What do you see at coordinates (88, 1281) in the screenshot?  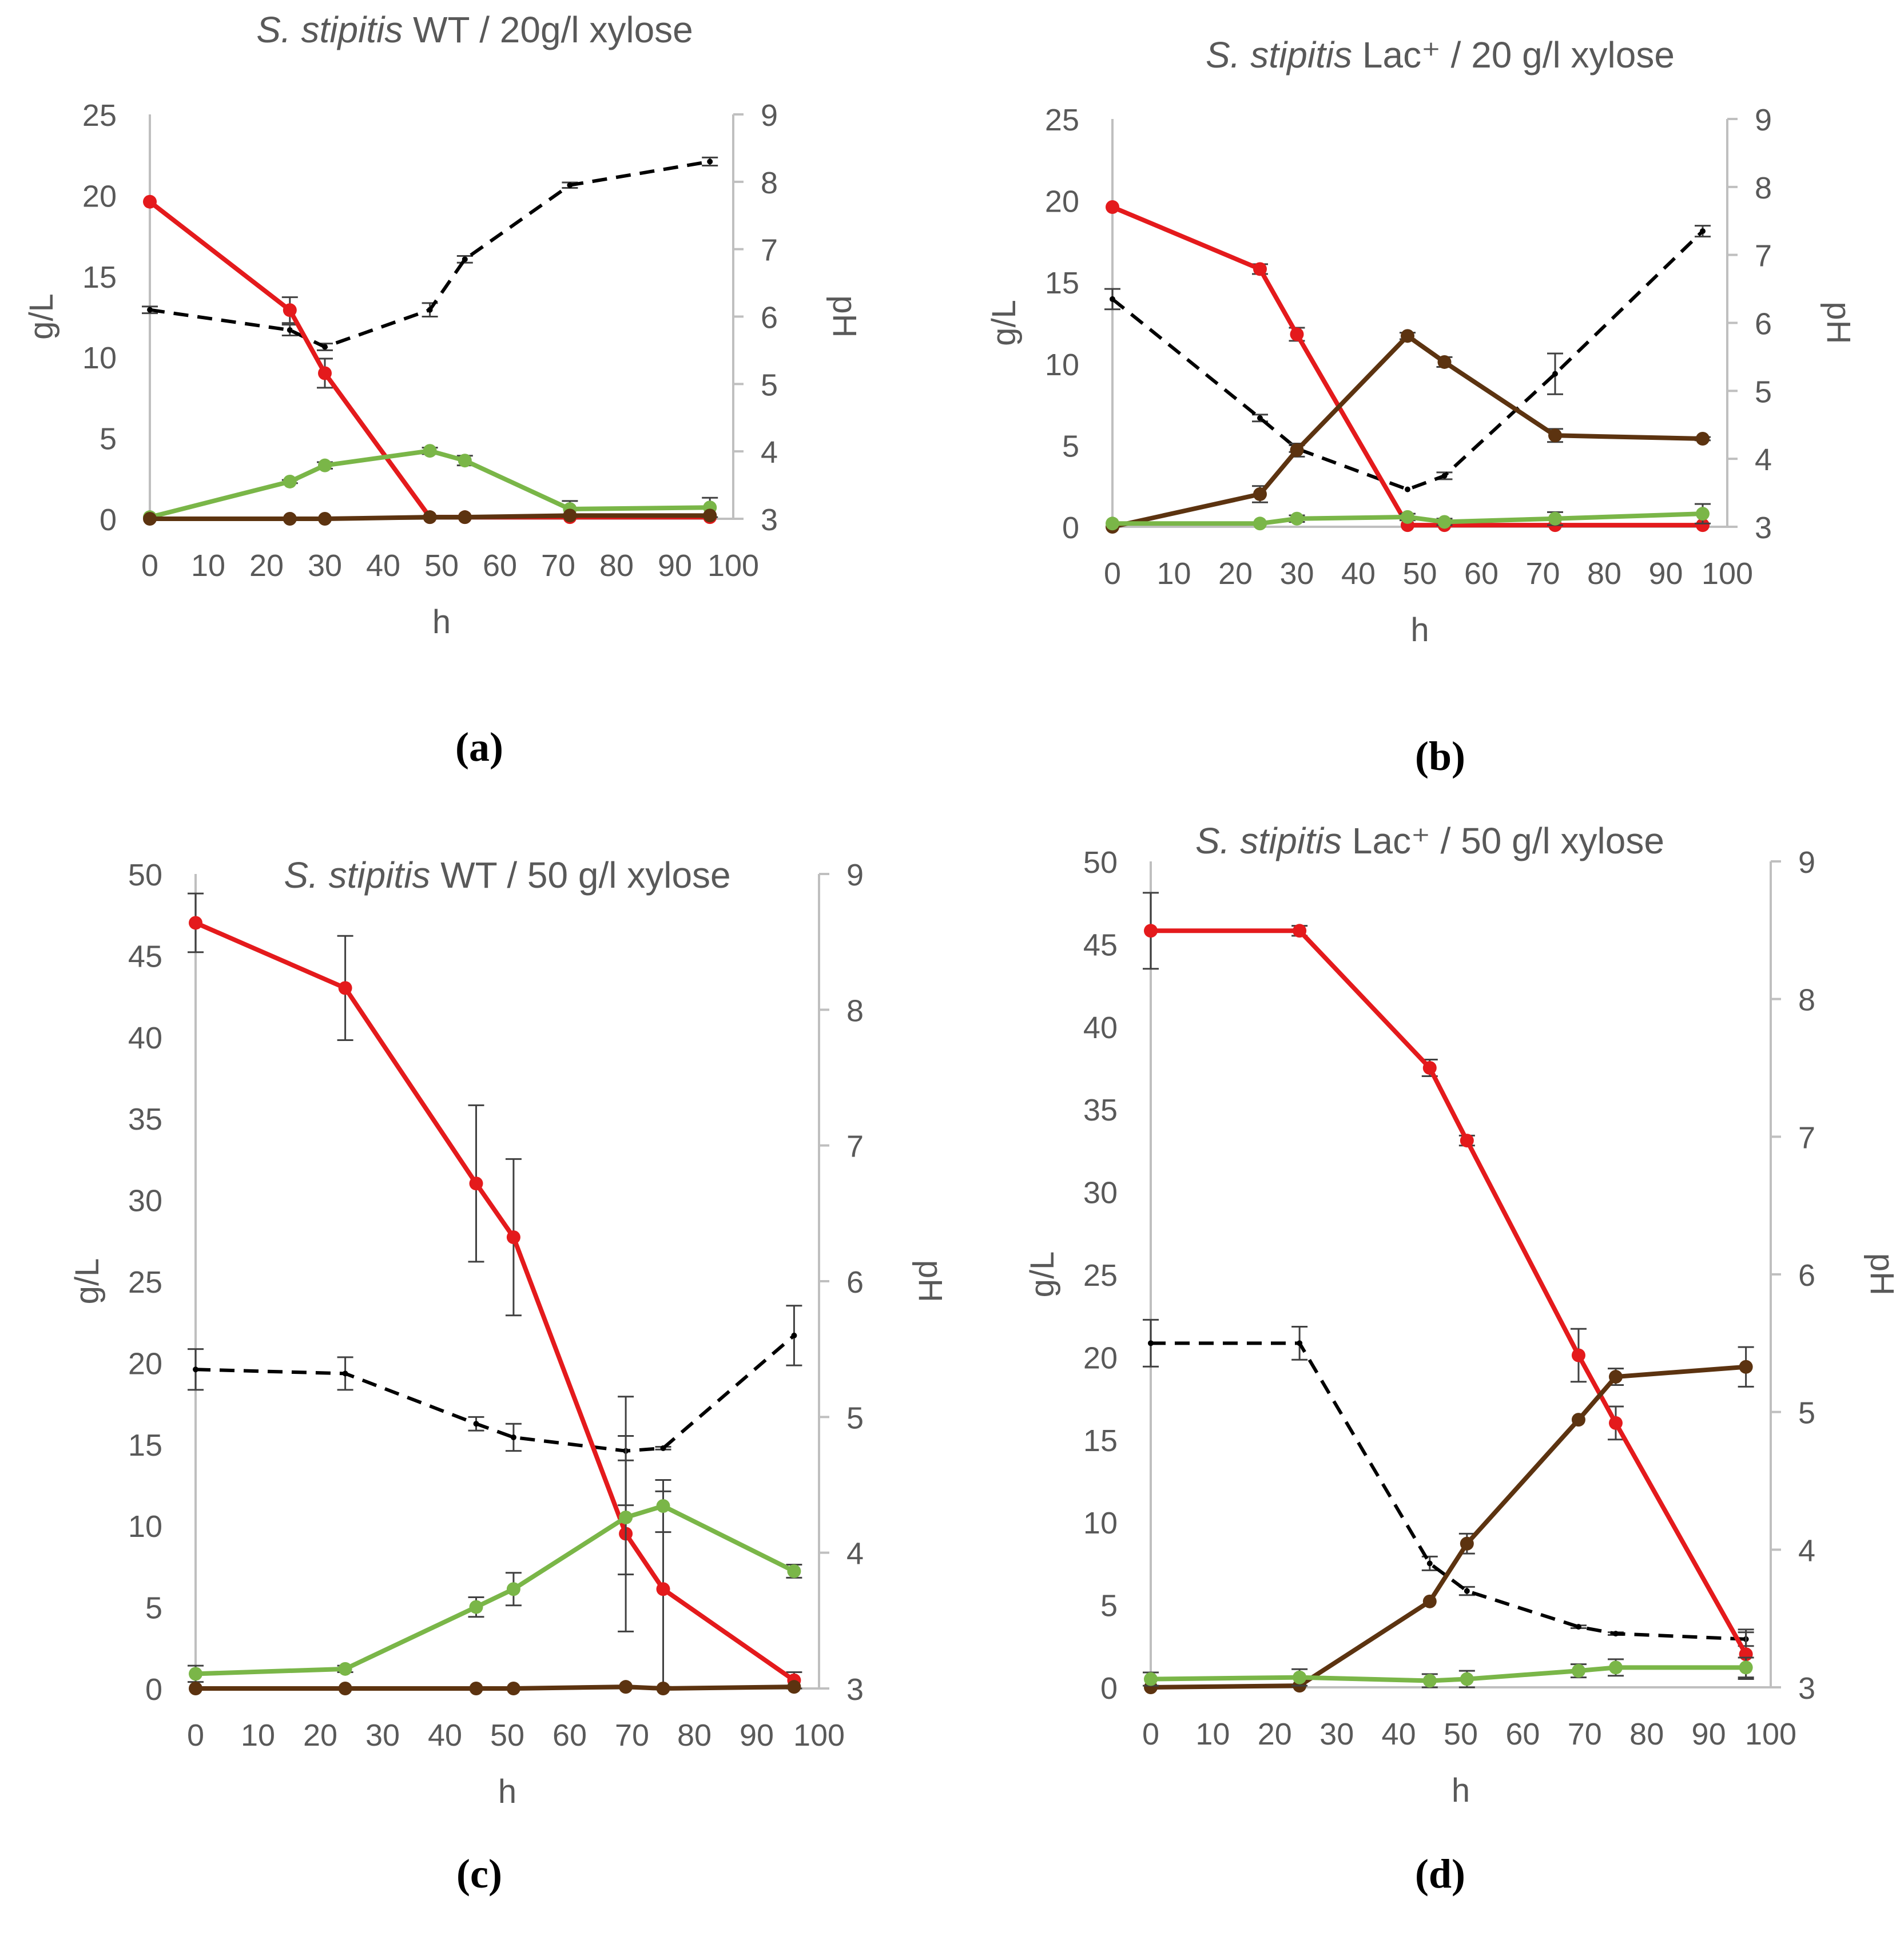 I see `y-axis-title: g/L` at bounding box center [88, 1281].